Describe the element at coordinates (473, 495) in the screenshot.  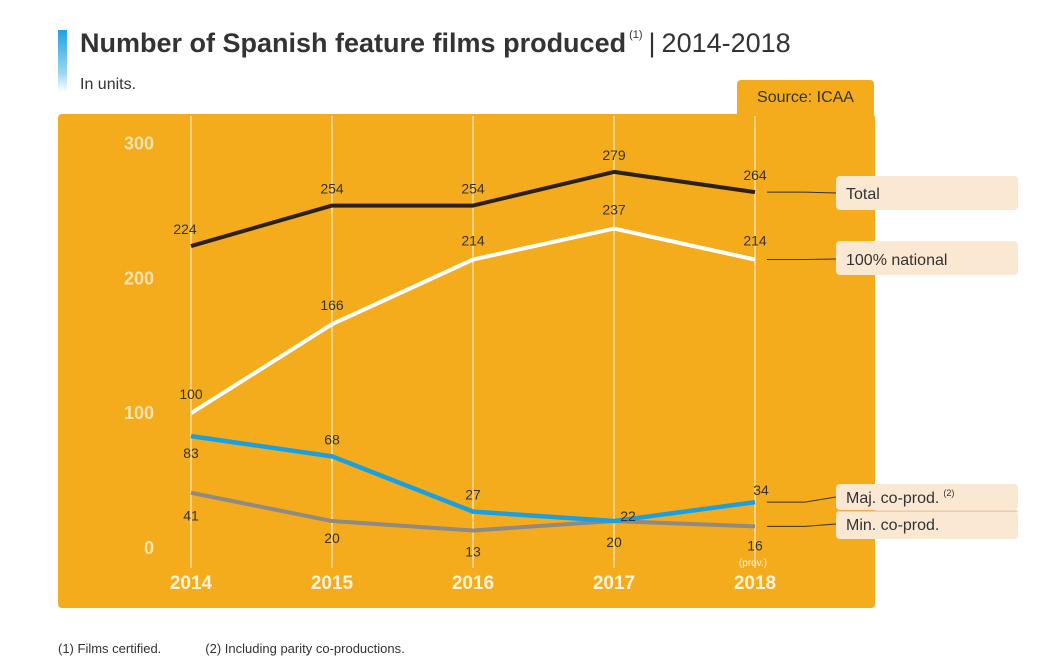
I see `data-label-maj-2016: 27` at that location.